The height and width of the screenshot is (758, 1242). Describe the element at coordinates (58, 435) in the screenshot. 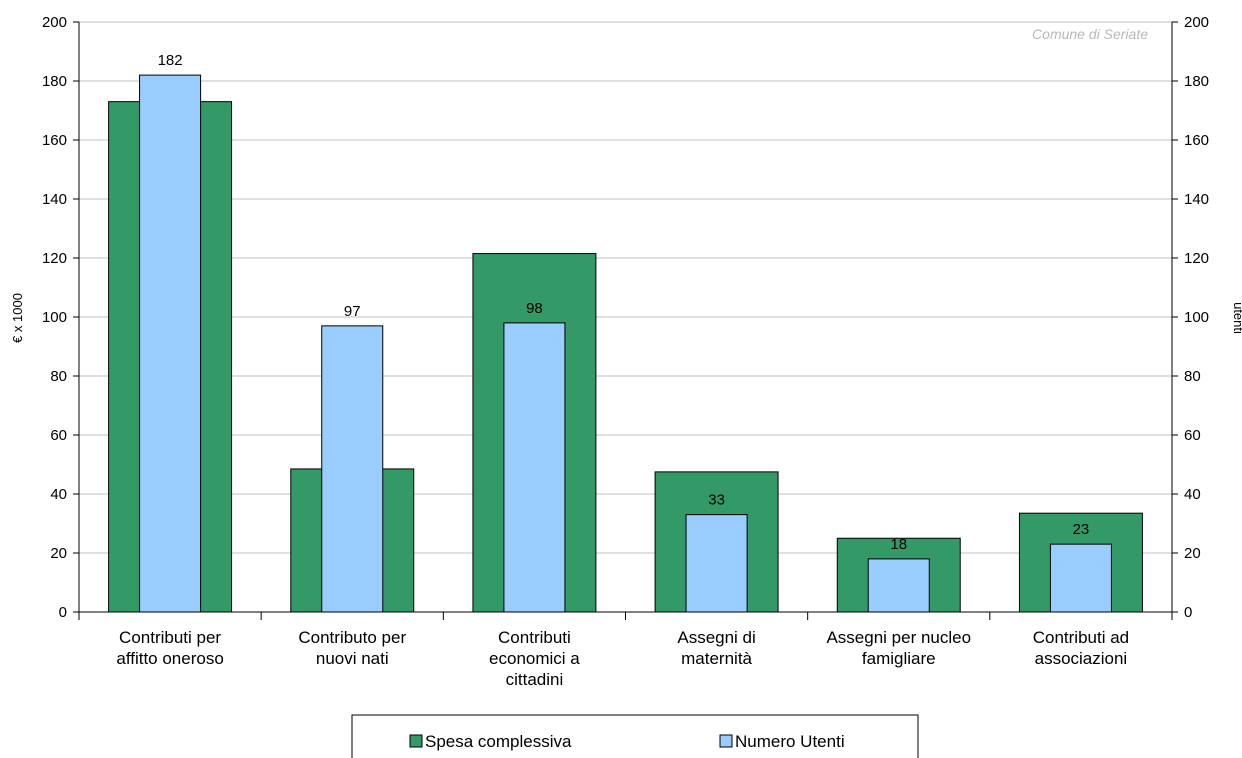

I see `left-tick-label: 60` at that location.